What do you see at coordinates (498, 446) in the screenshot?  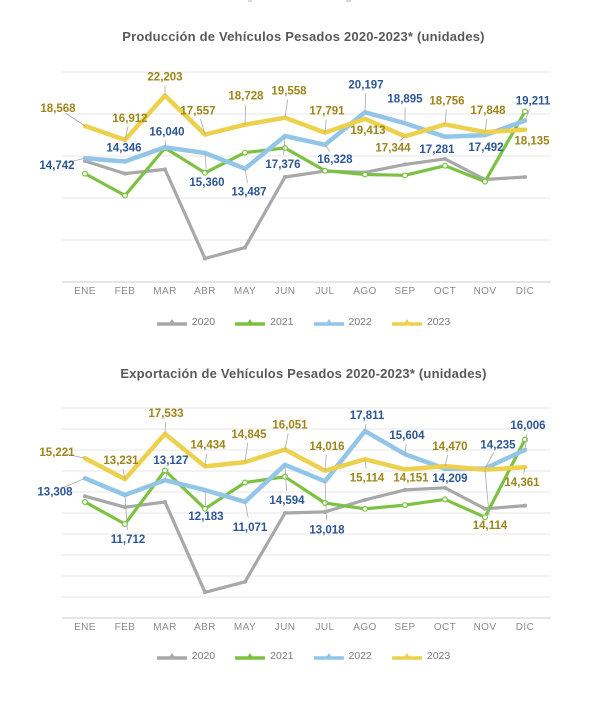 I see `value-label-2022: 14,235` at bounding box center [498, 446].